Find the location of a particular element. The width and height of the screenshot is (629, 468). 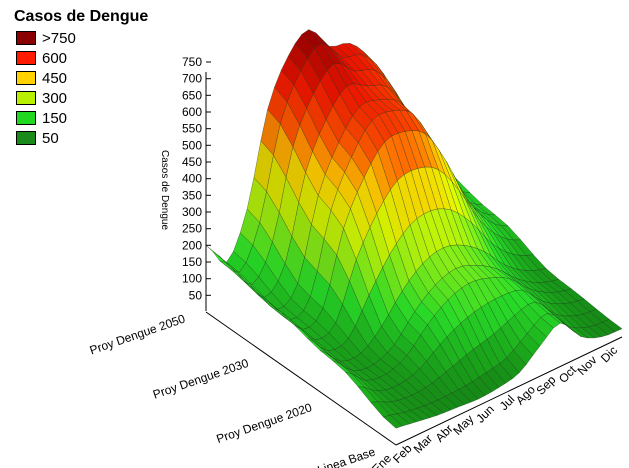

z-tick-label: 650 is located at coordinates (192, 95).